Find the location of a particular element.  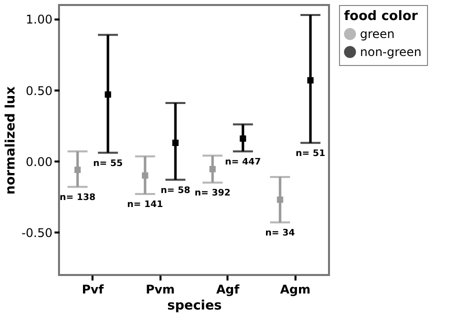

y-tick-label: 0.50 is located at coordinates (39, 91).